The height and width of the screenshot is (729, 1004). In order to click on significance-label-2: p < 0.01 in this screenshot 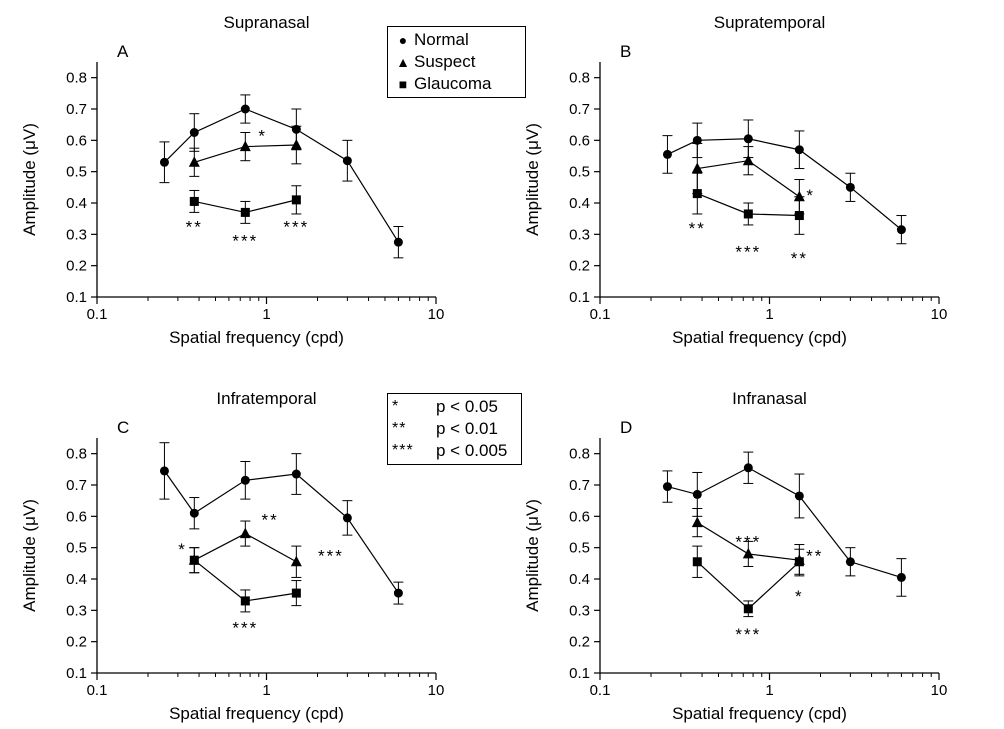, I will do `click(467, 428)`.